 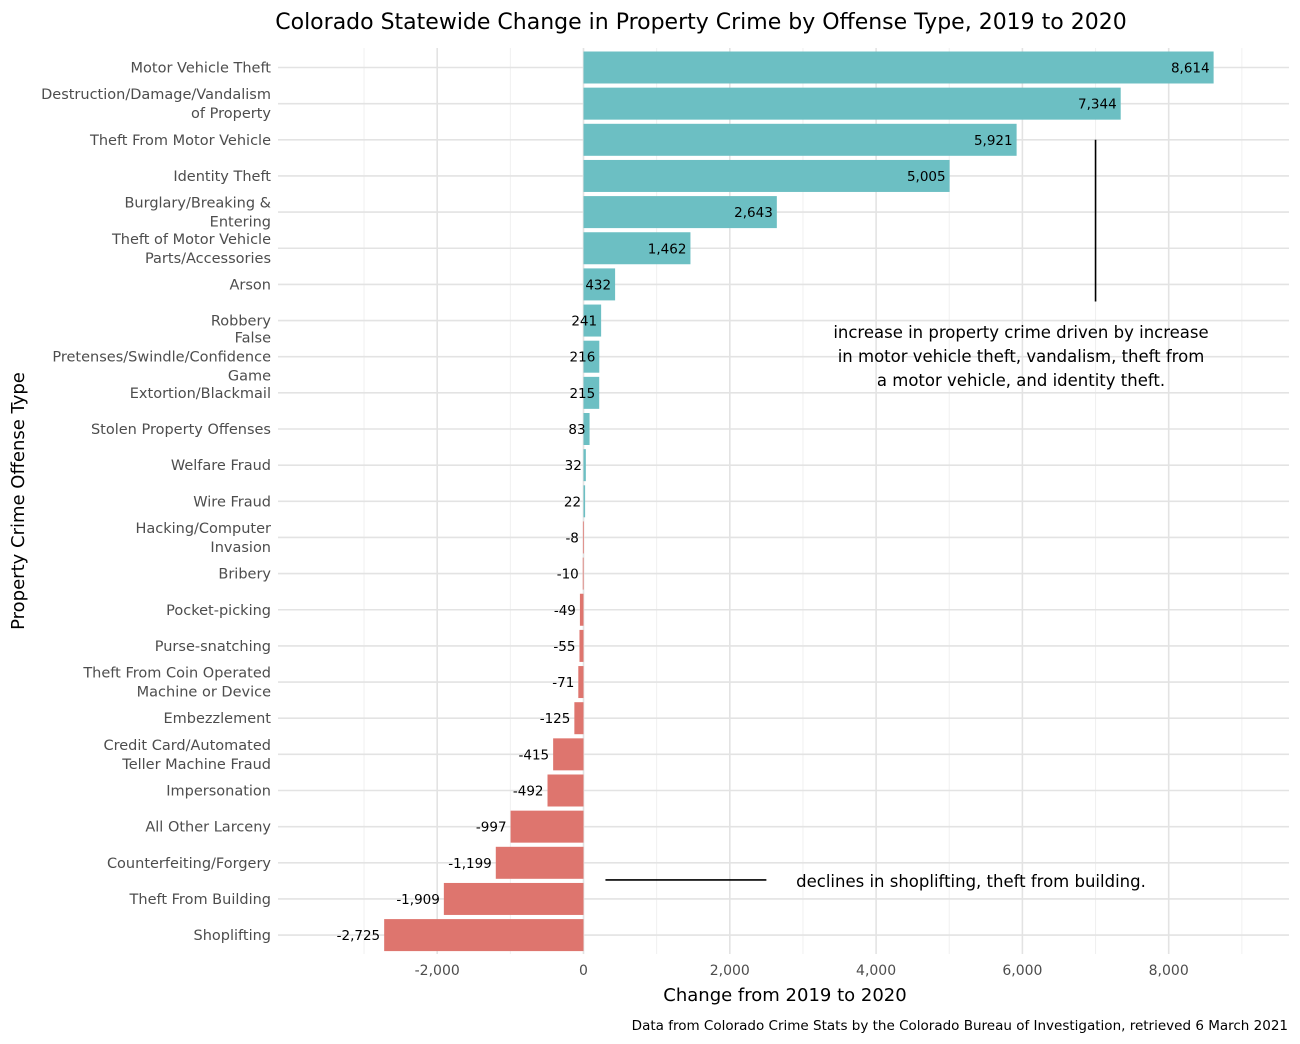 What do you see at coordinates (203, 538) in the screenshot?
I see `category-label: Hacking/Computer Invasion` at bounding box center [203, 538].